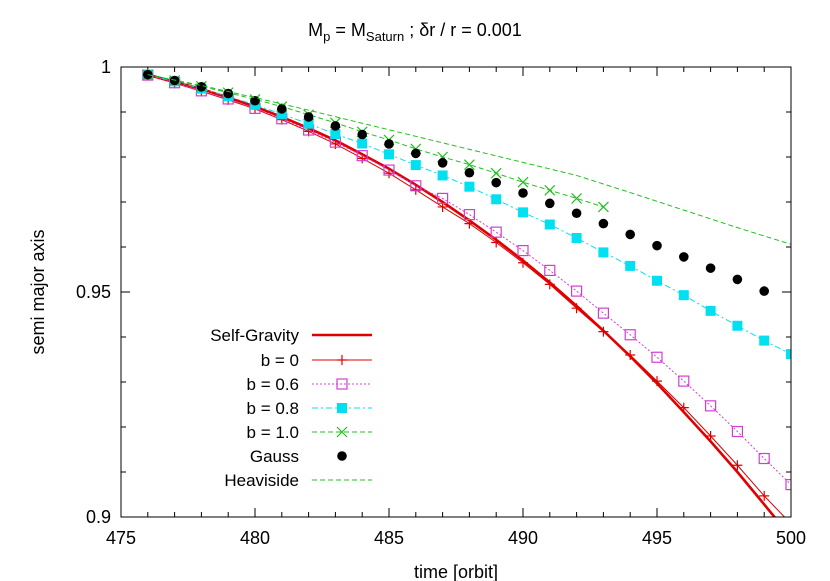 The height and width of the screenshot is (581, 830). I want to click on y-tick-label: 0.9, so click(98, 517).